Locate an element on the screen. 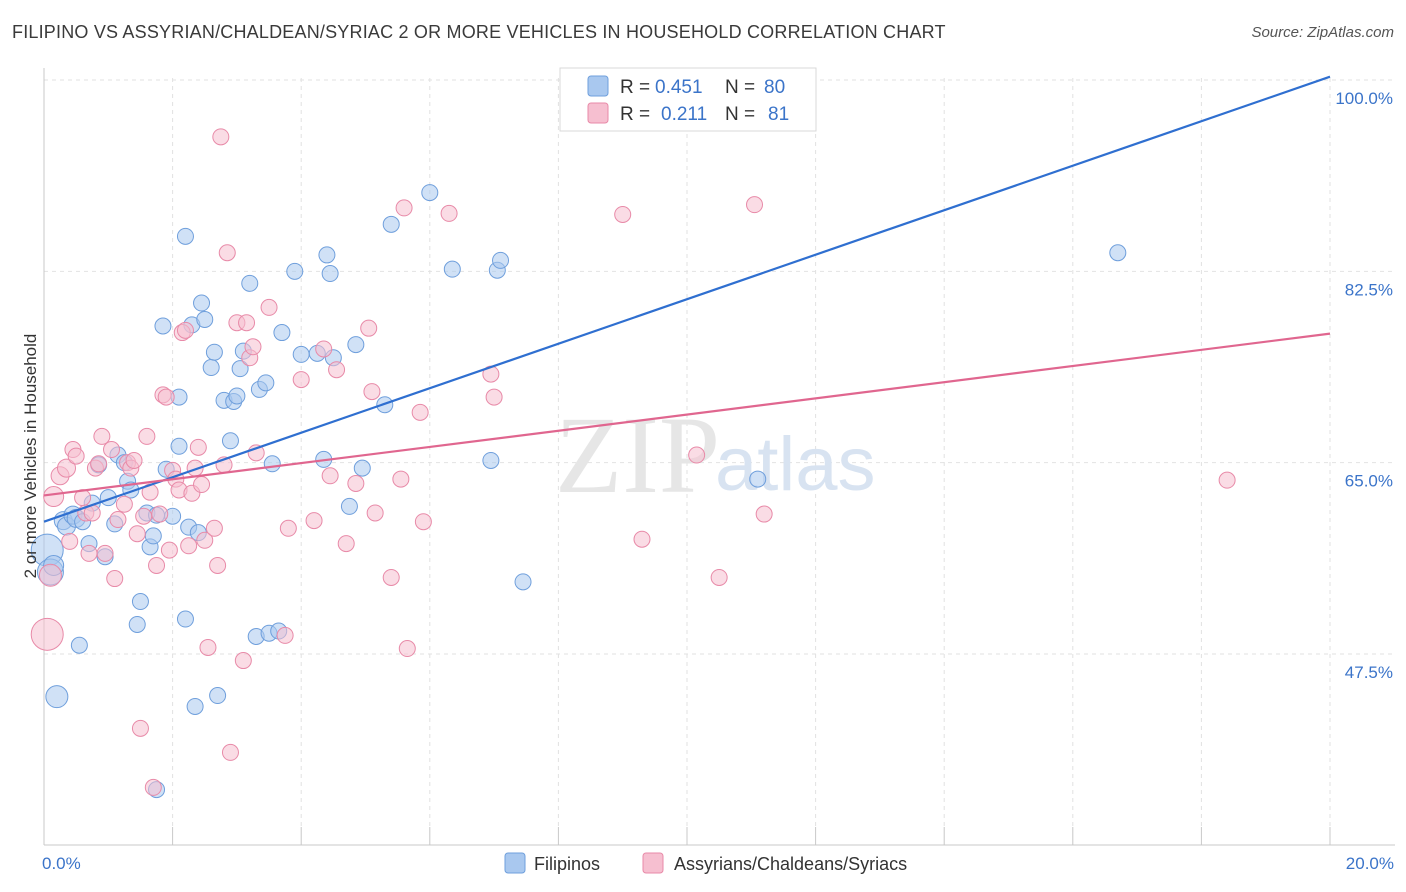 The height and width of the screenshot is (892, 1406). legend-swatch-pink is located at coordinates (598, 113).